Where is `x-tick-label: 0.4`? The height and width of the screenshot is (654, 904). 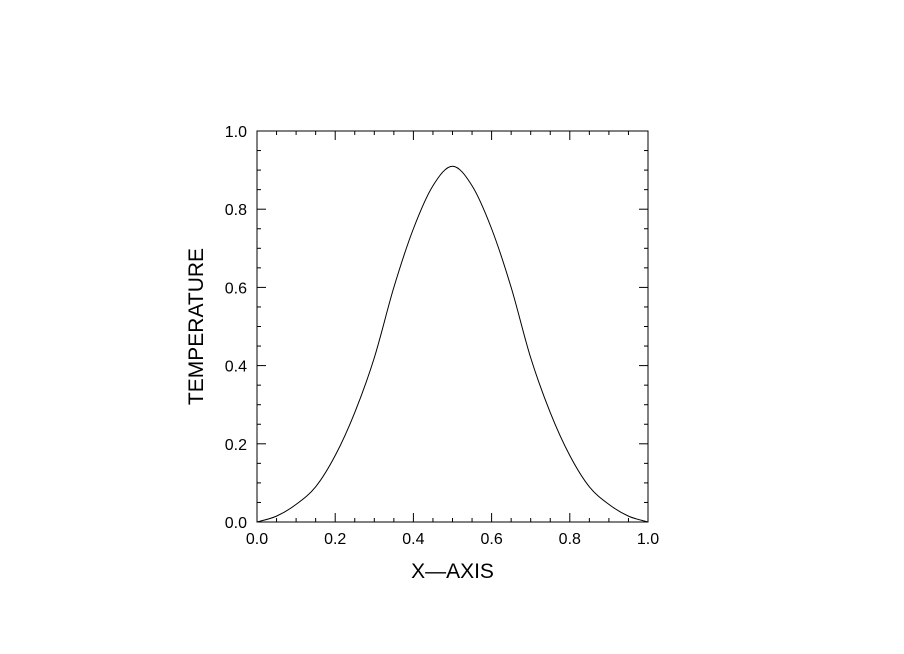 x-tick-label: 0.4 is located at coordinates (413, 539).